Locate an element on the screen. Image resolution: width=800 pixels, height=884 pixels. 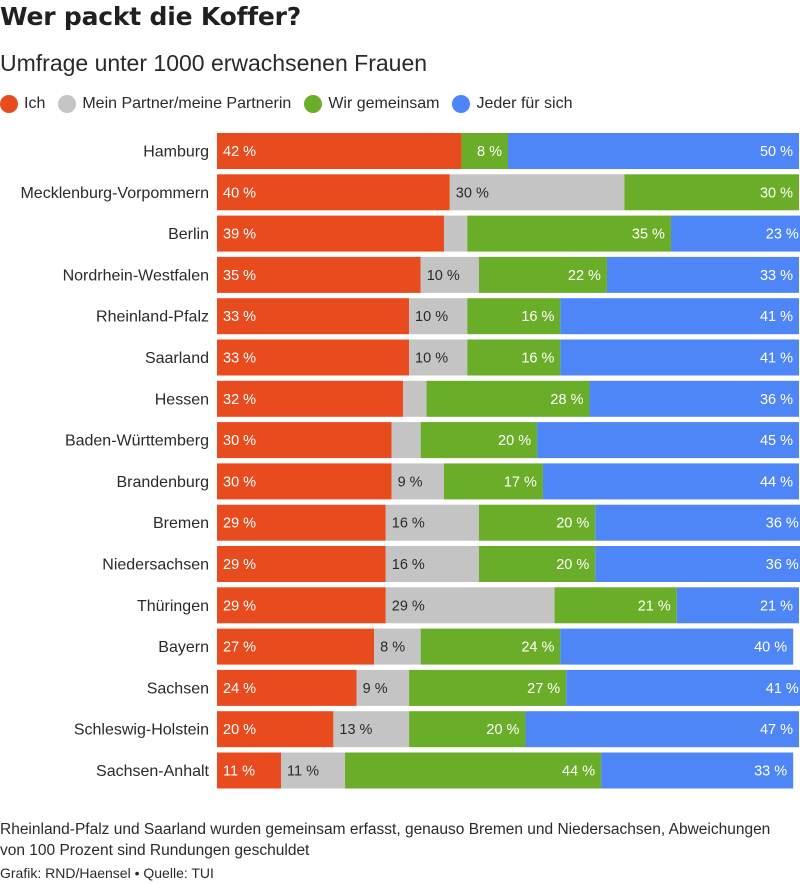
source-credit: Grafik: RND/Haensel • Quelle: TUI is located at coordinates (107, 873).